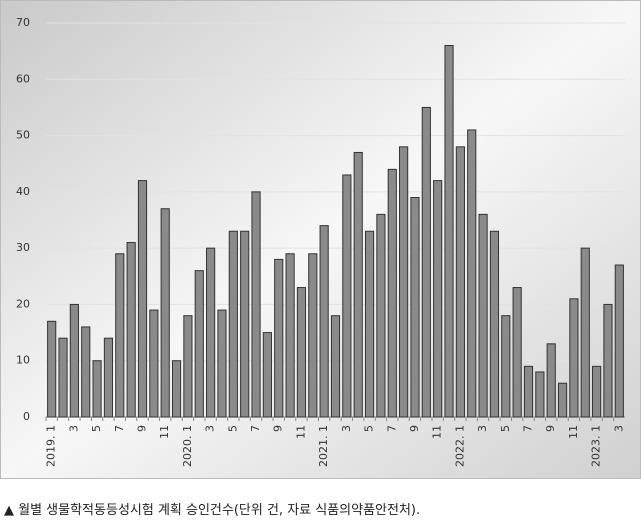  What do you see at coordinates (459, 446) in the screenshot?
I see `x-tick-label: 2022. 1` at bounding box center [459, 446].